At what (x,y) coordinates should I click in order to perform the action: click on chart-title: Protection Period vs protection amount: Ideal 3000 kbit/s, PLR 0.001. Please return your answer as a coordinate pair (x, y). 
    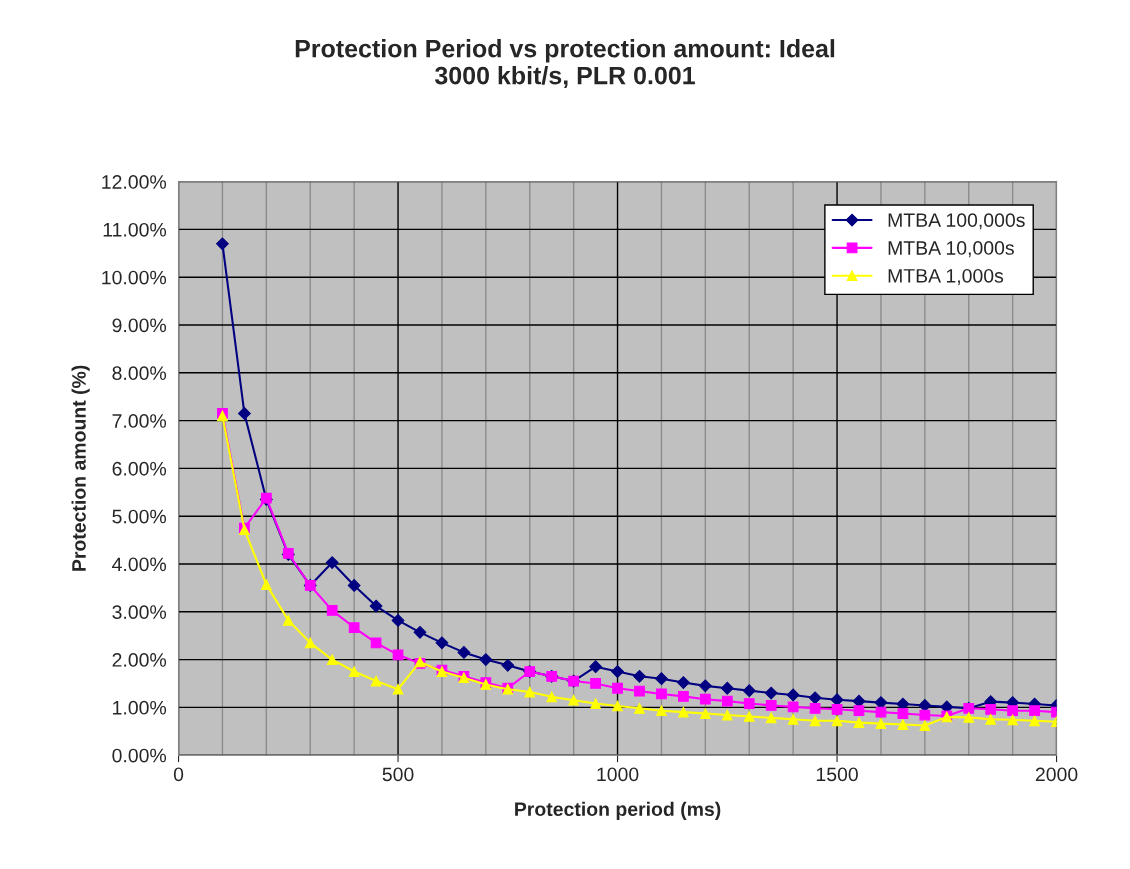
    Looking at the image, I should click on (565, 64).